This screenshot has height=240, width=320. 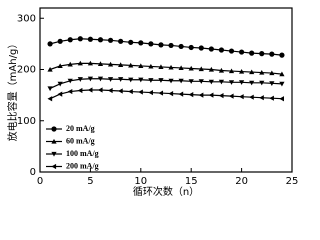 I want to click on x-tick-label: 25, so click(x=292, y=181).